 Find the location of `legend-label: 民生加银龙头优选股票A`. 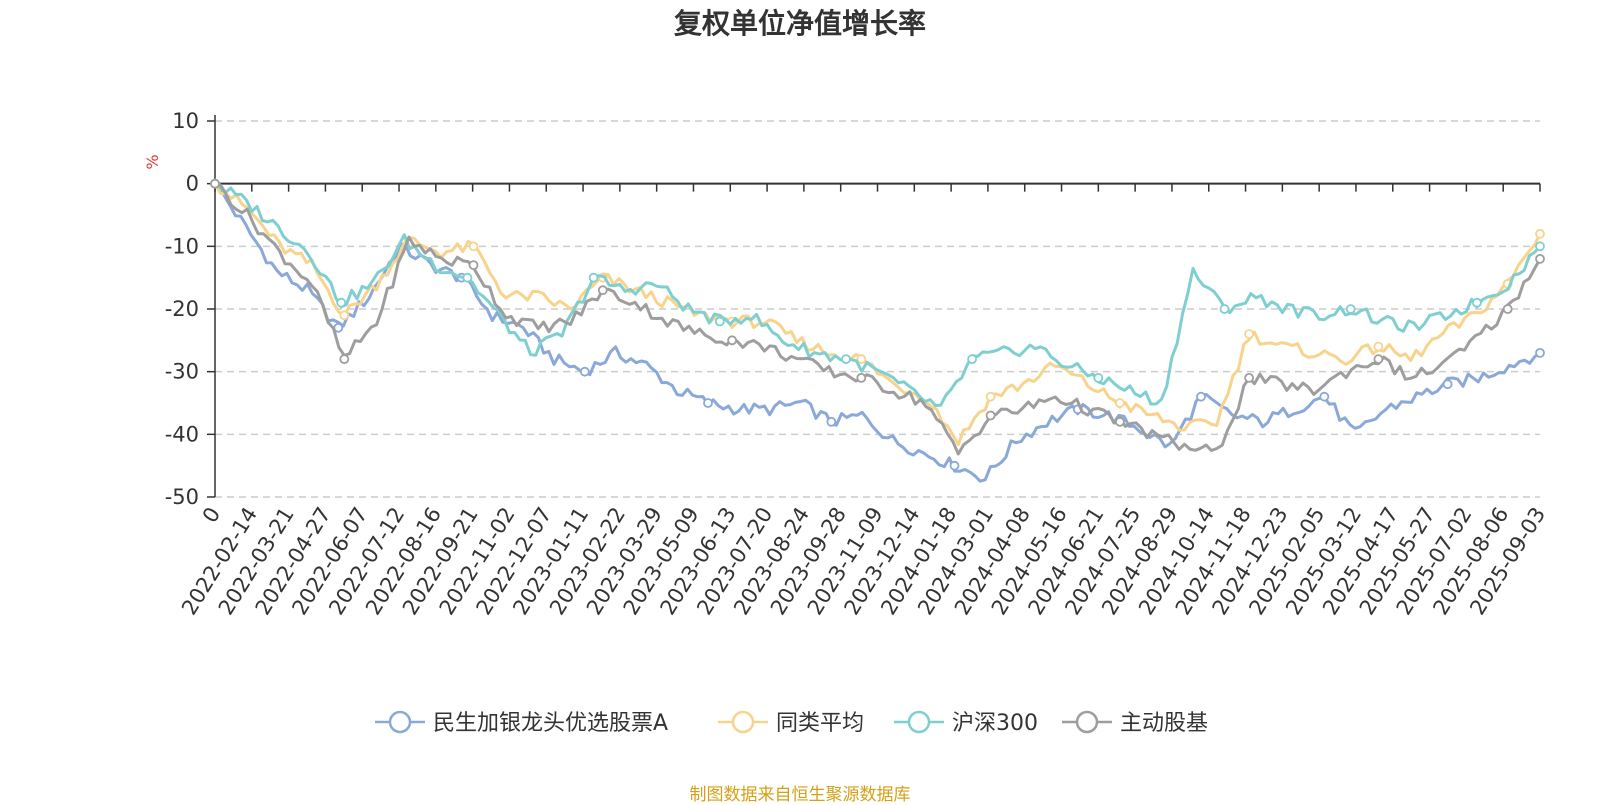

legend-label: 民生加银龙头优选股票A is located at coordinates (550, 723).